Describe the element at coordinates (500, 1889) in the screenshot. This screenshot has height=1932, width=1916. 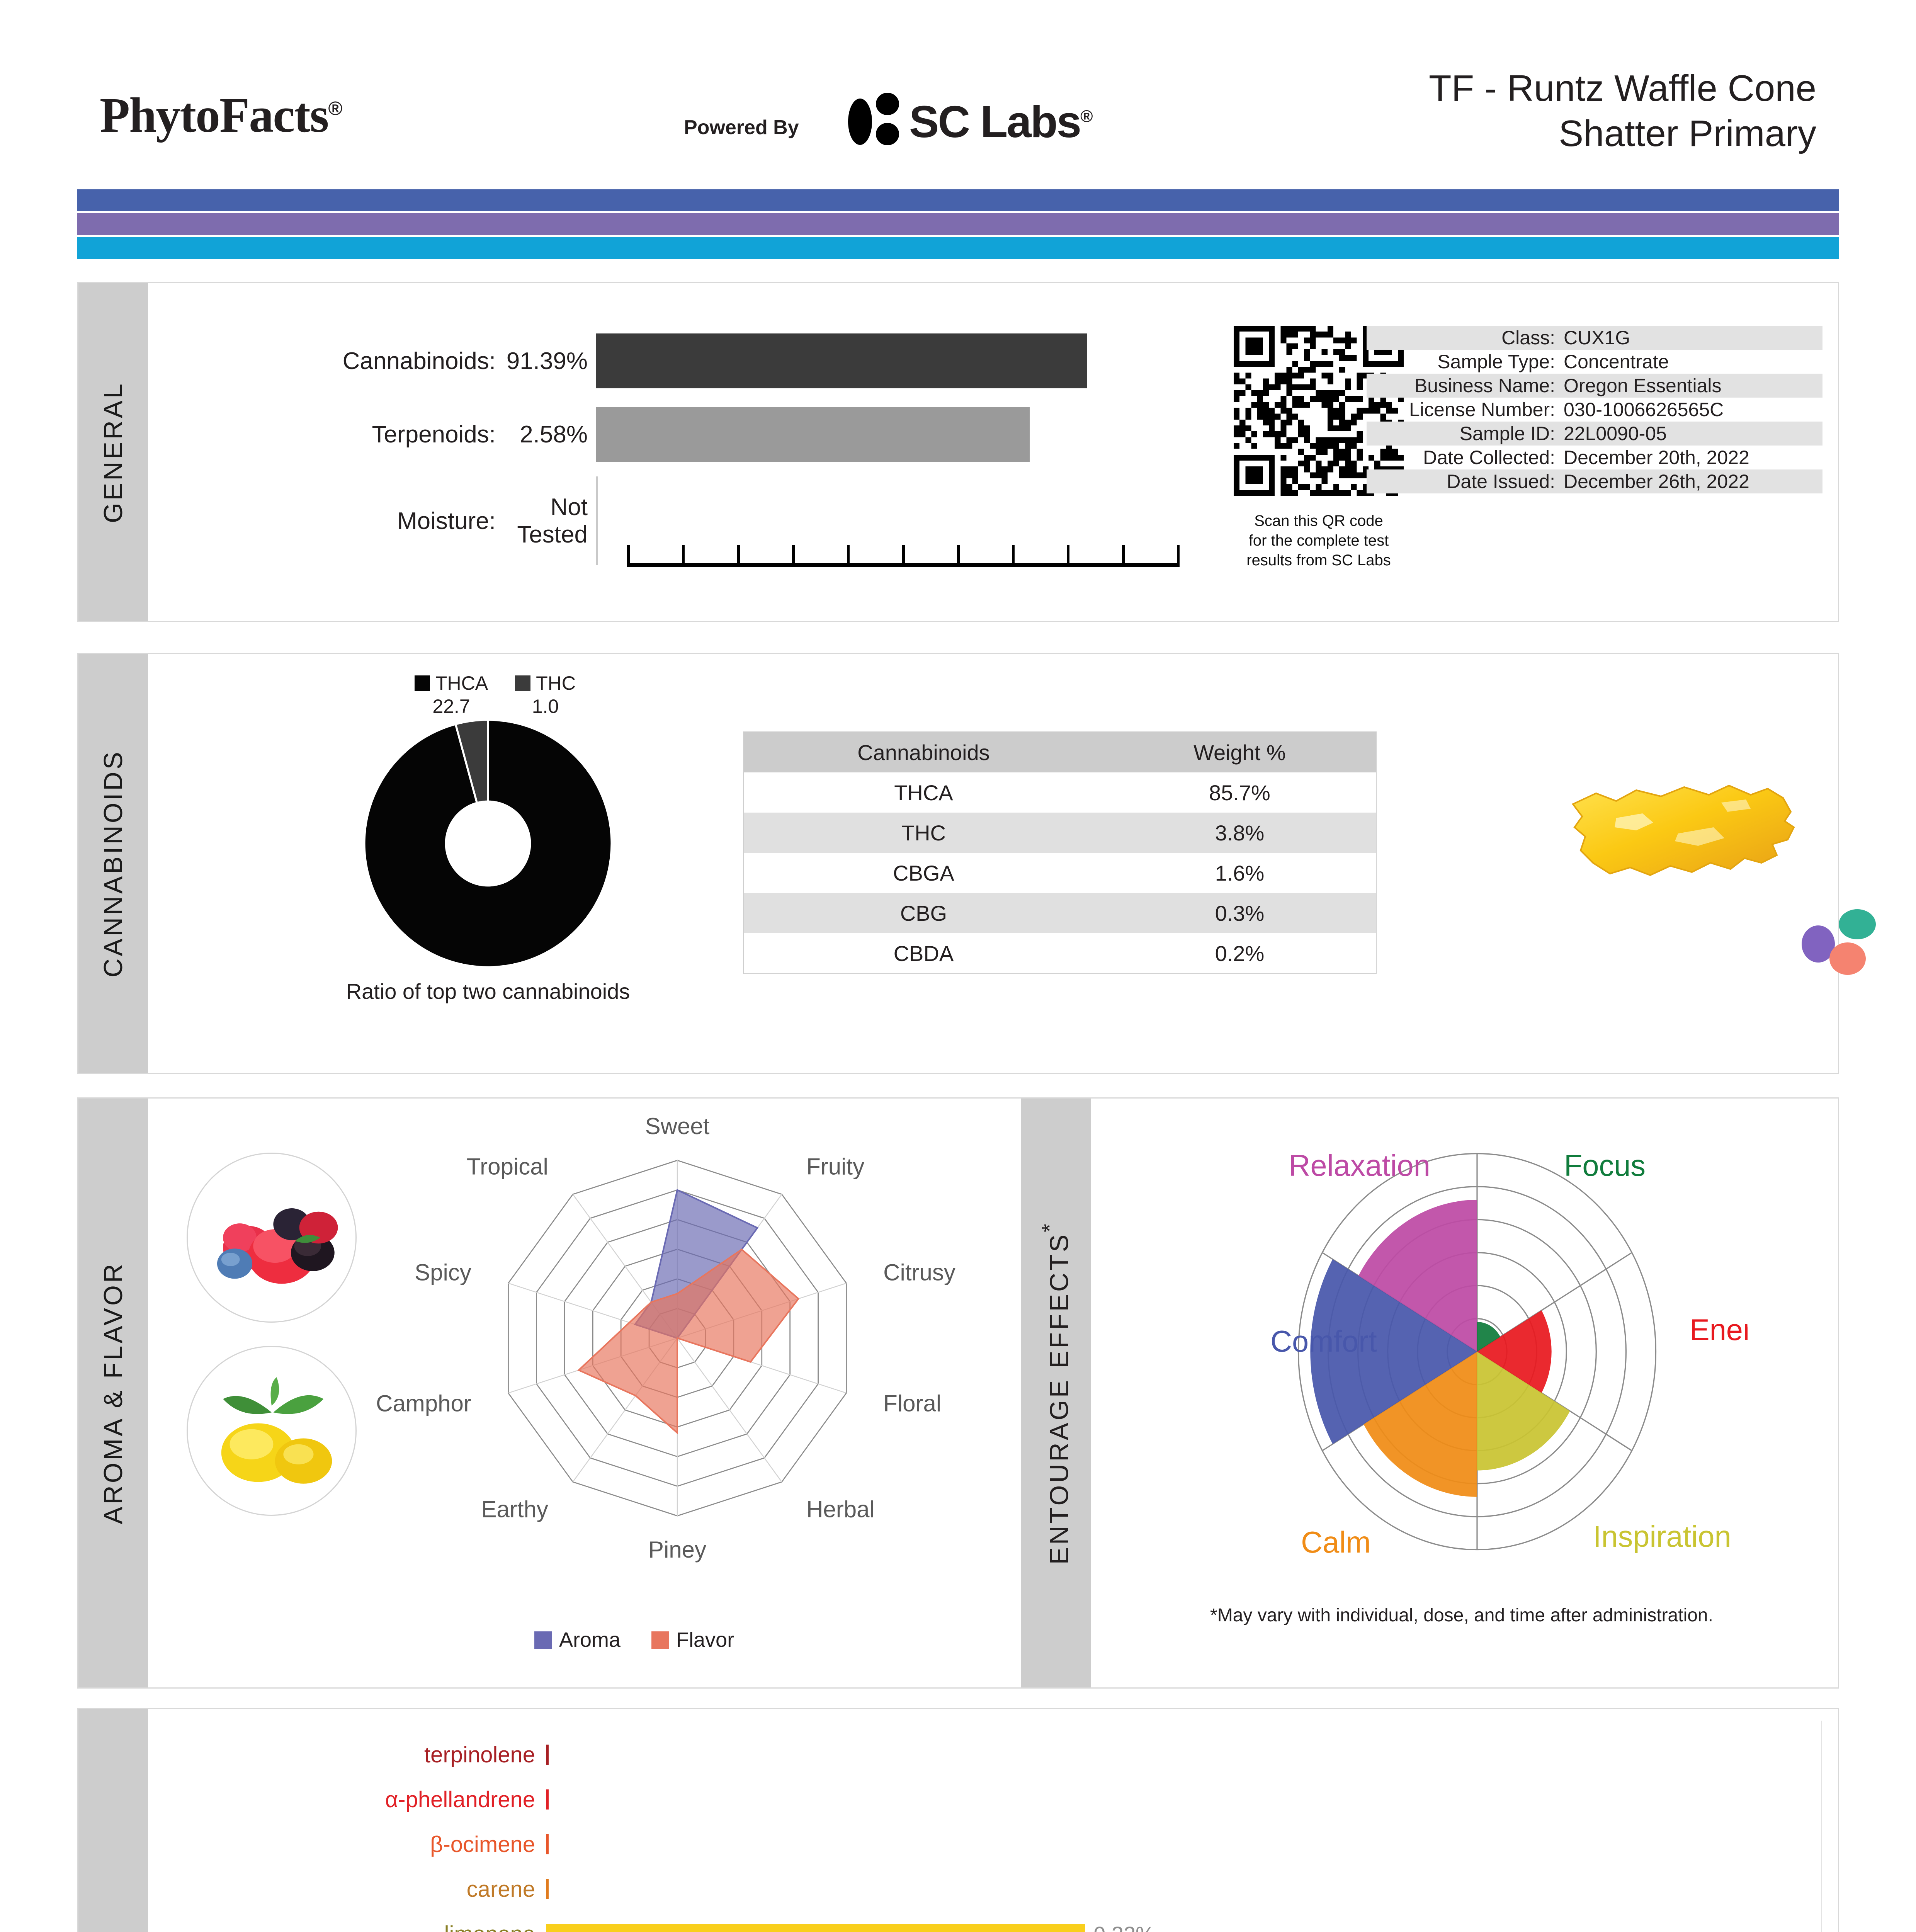
I see `terpene-label: carene` at that location.